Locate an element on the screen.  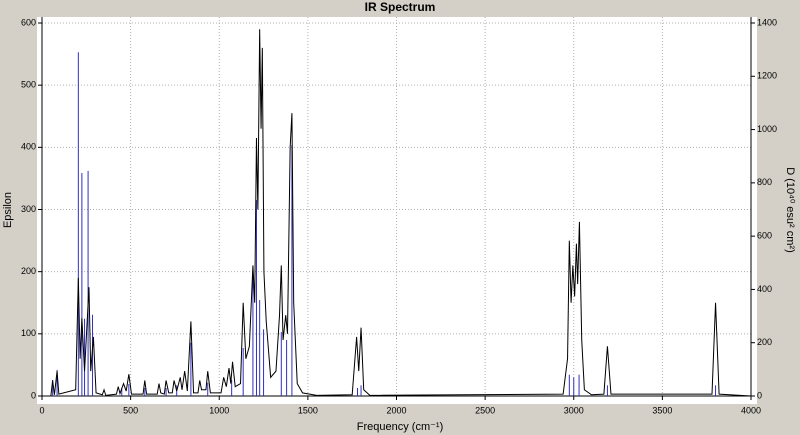
y2-tick-label: 1200 is located at coordinates (767, 76).